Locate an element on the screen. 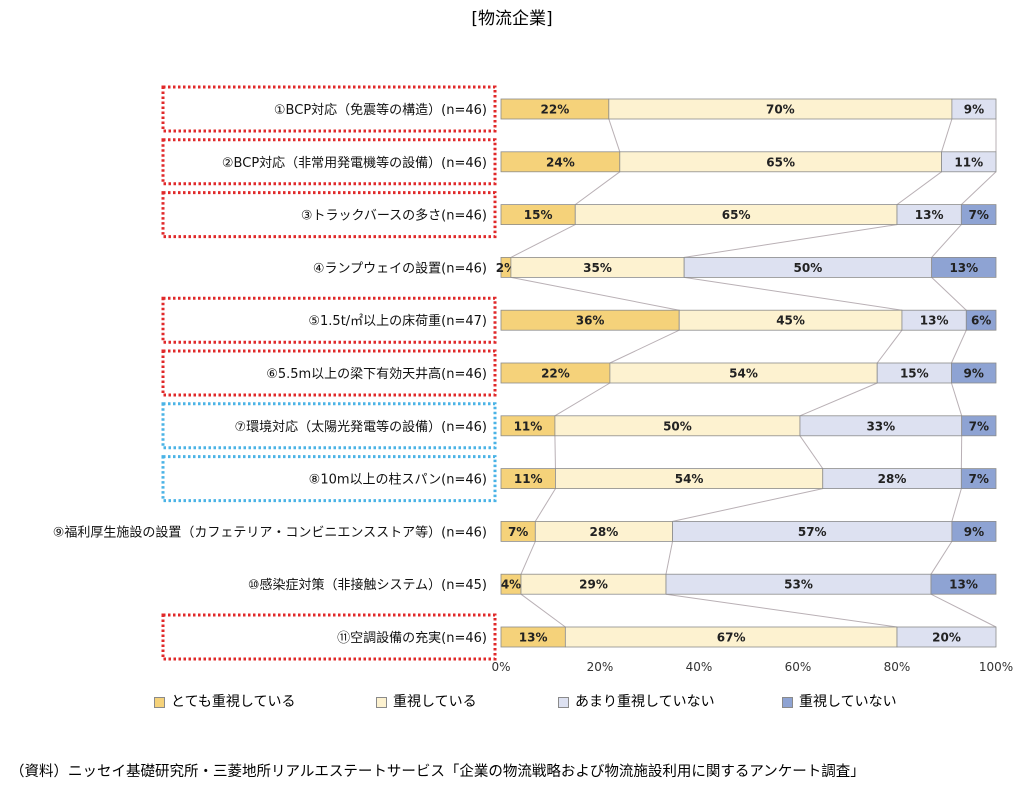 The image size is (1024, 795). data-label: 36% is located at coordinates (590, 321).